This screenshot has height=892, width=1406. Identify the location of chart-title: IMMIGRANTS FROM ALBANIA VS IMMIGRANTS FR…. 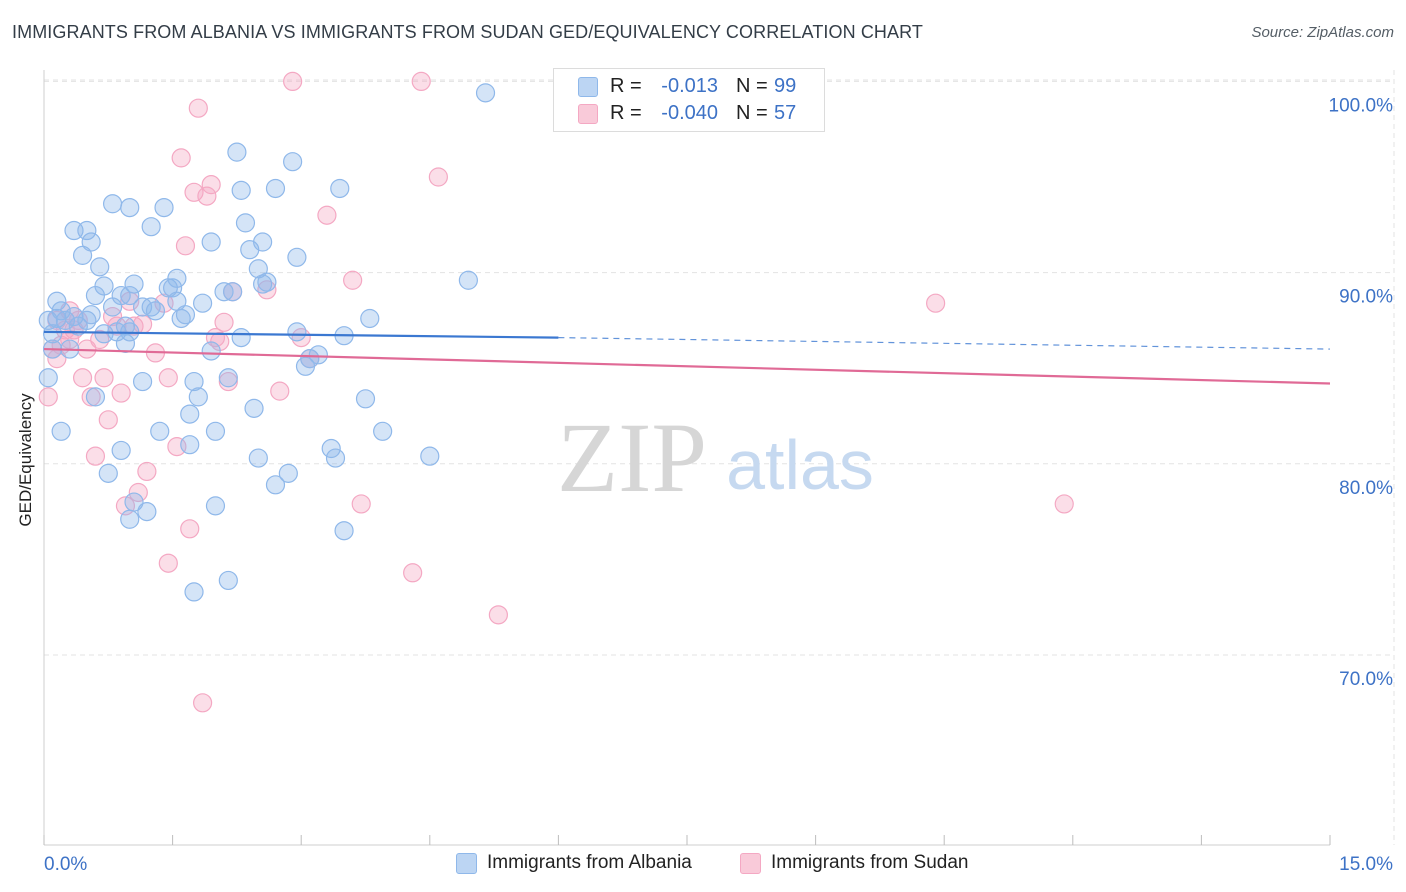
(467, 32).